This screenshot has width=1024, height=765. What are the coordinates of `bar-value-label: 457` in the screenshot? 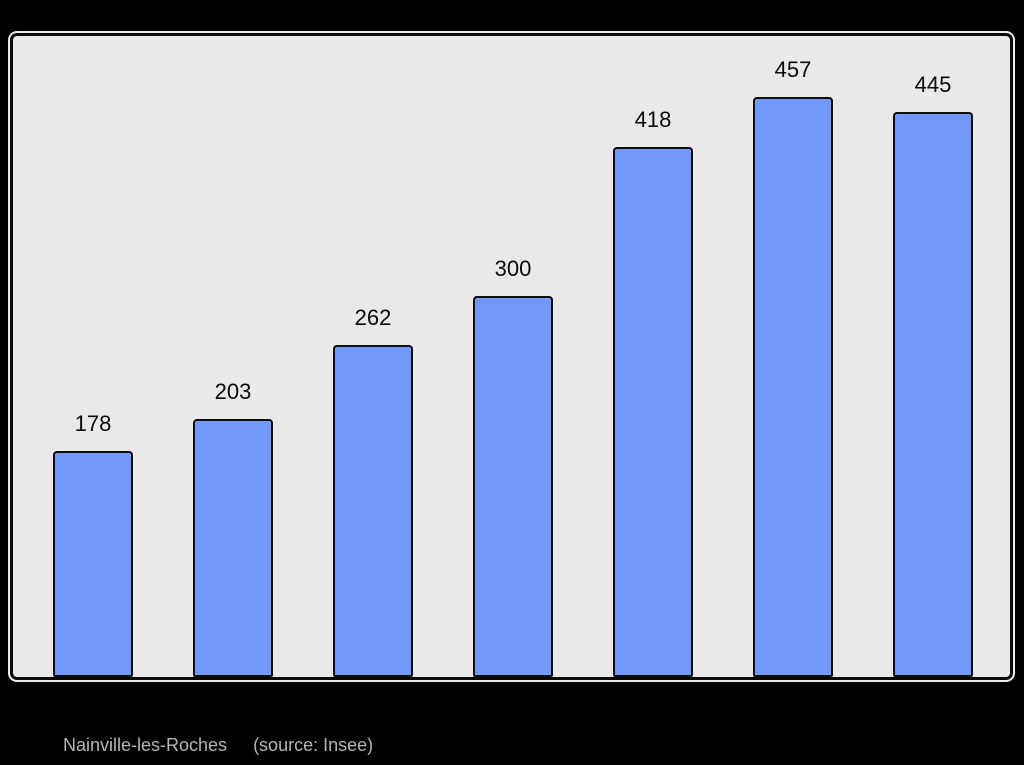 It's located at (793, 69).